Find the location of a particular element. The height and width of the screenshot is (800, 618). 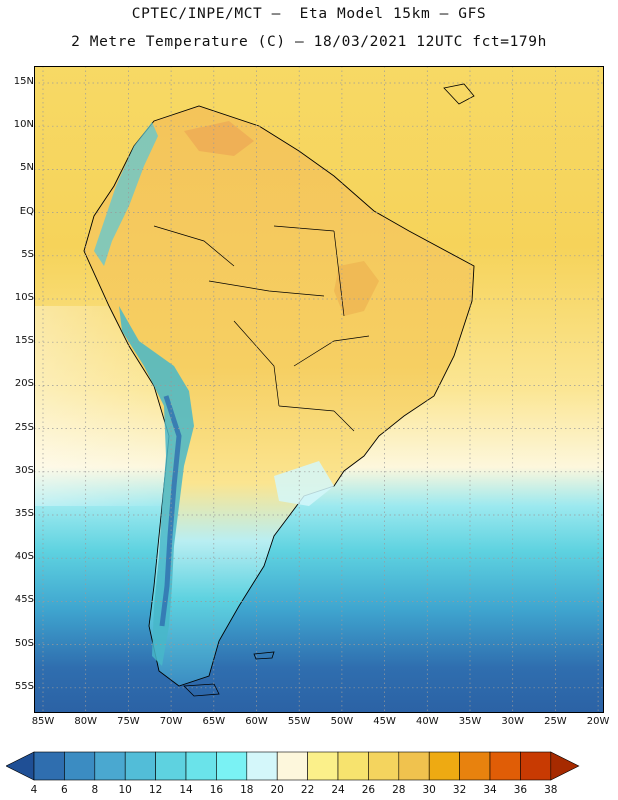

colorbar-label: 20 is located at coordinates (277, 790).